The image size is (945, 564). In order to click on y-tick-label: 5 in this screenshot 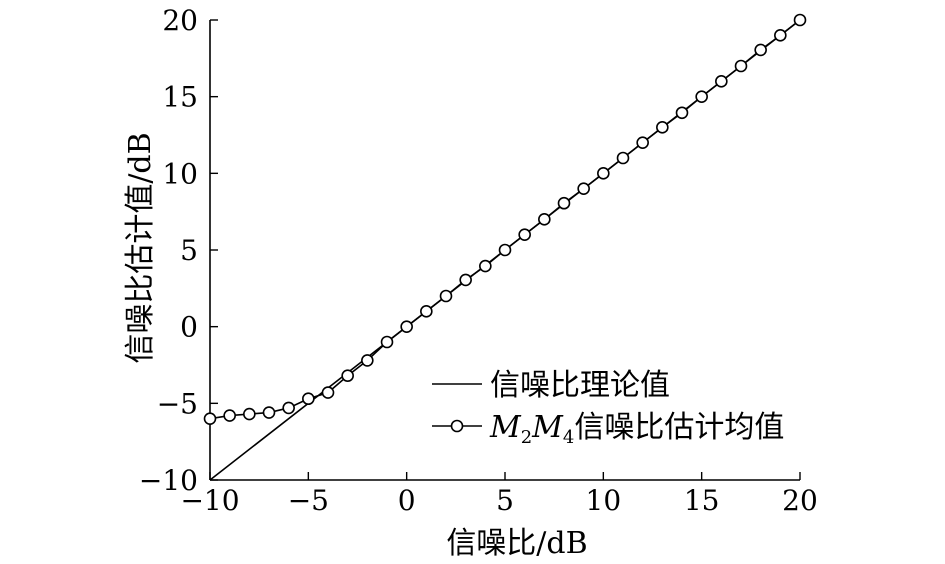, I will do `click(189, 250)`.